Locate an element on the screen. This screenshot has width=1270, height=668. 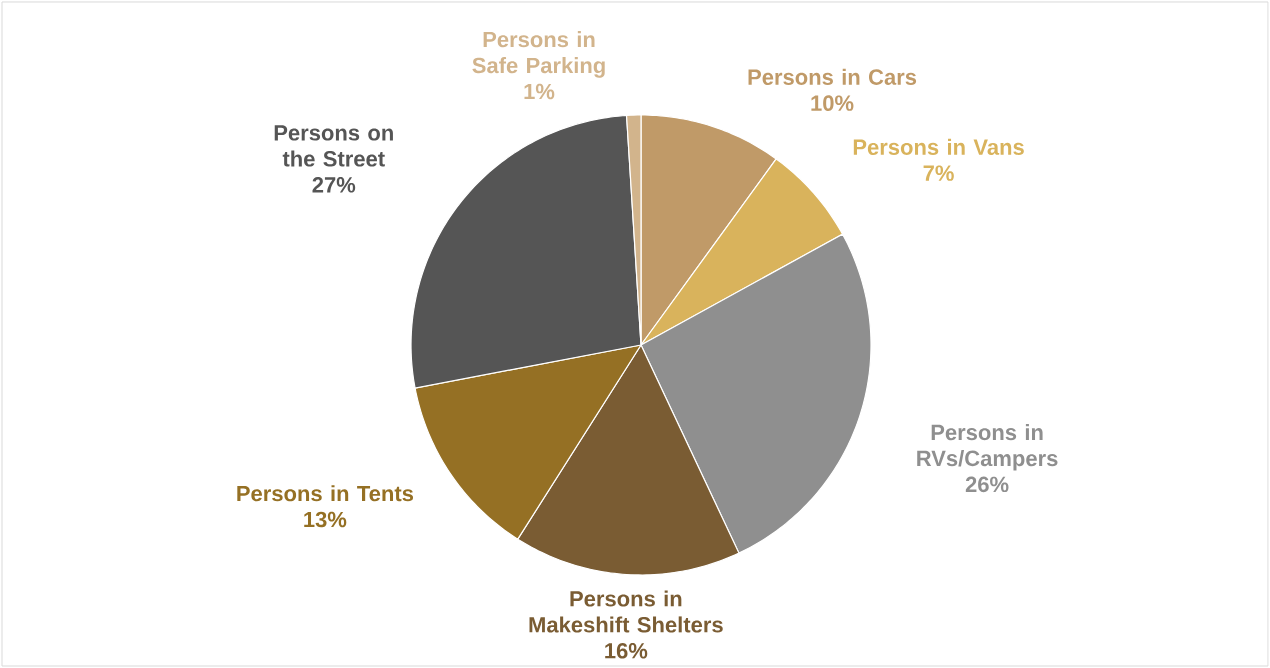
data-label: 7% is located at coordinates (938, 173).